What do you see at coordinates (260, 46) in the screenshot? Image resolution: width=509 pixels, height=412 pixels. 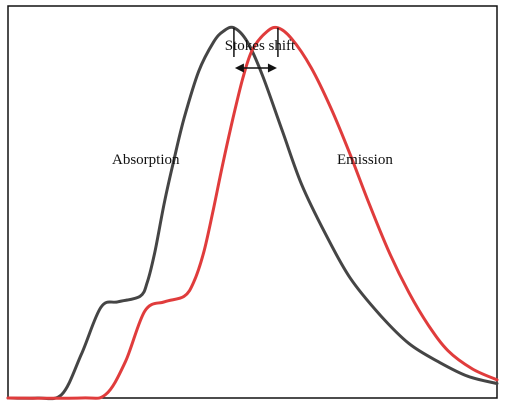 I see `stokes-shift-label: Stokes shift` at bounding box center [260, 46].